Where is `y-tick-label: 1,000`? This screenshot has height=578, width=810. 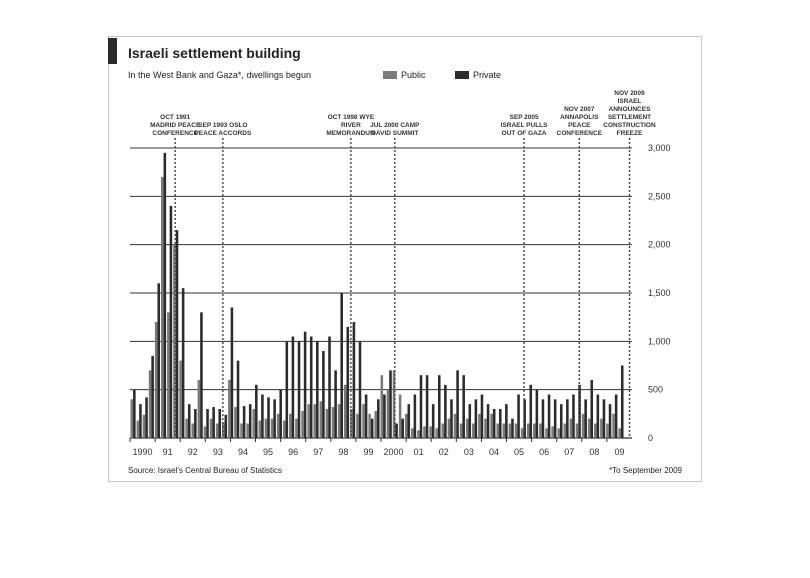
y-tick-label: 1,000 is located at coordinates (659, 341).